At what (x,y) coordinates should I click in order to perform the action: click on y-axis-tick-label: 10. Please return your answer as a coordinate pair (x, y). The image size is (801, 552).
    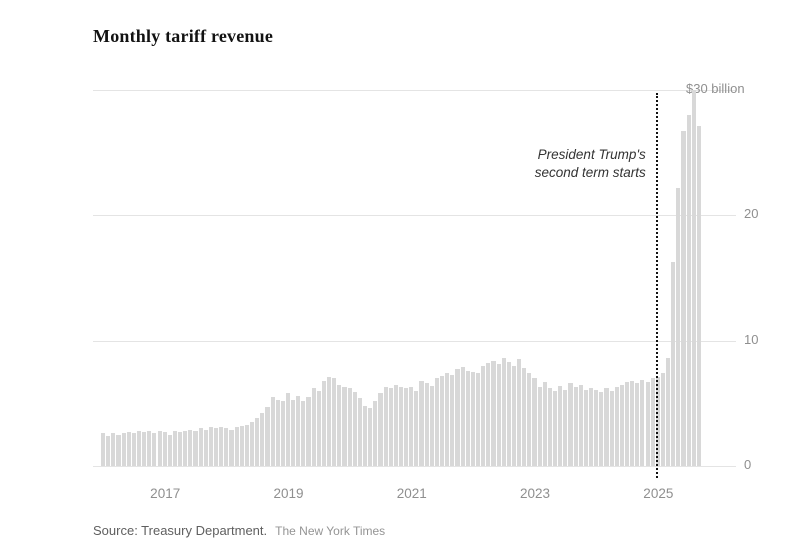
    Looking at the image, I should click on (751, 339).